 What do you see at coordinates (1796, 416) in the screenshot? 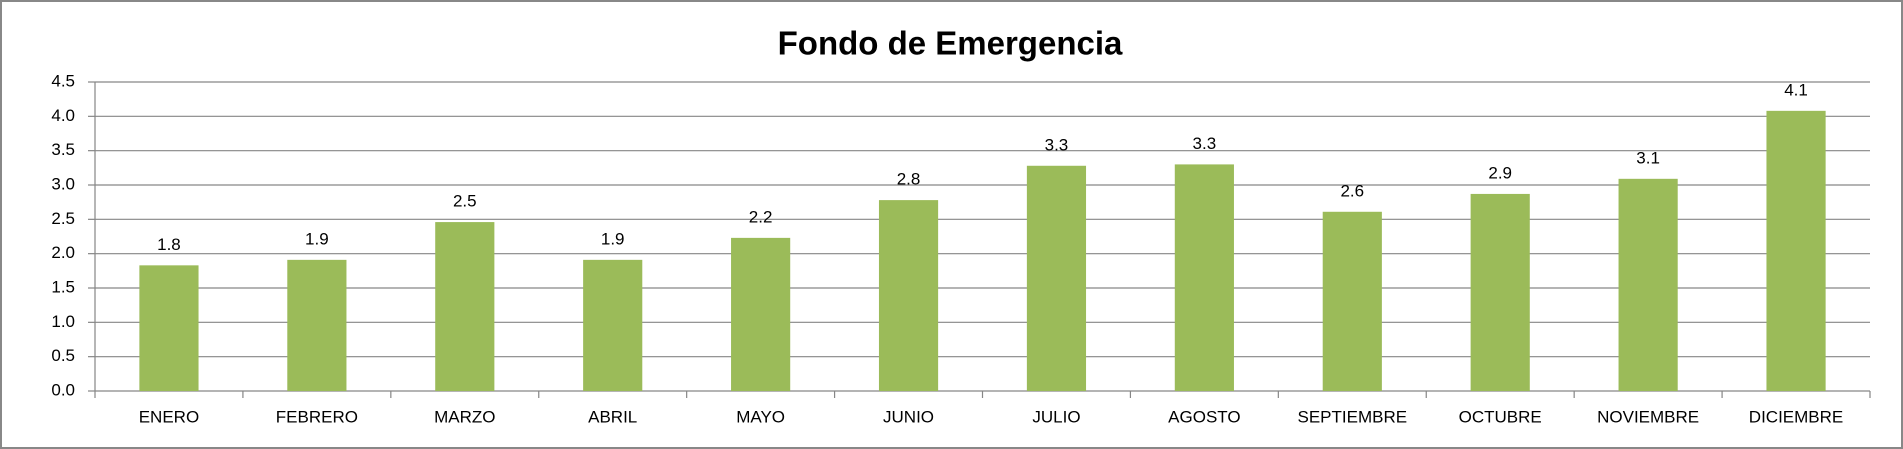
I see `x-tick-label: DICIEMBRE` at bounding box center [1796, 416].